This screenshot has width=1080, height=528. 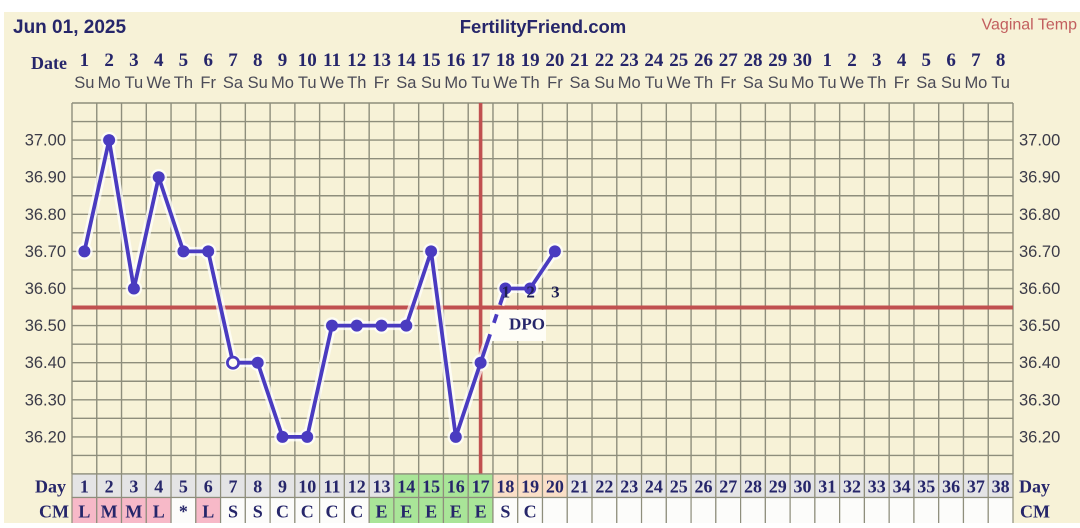 What do you see at coordinates (604, 487) in the screenshot?
I see `svg-text: 22` at bounding box center [604, 487].